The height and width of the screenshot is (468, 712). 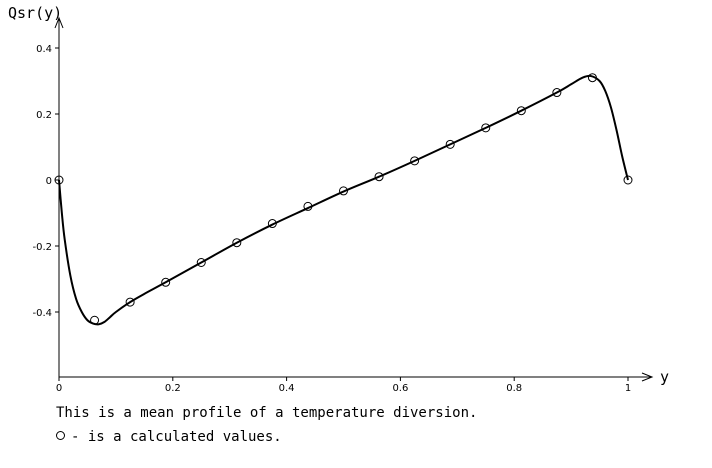 What do you see at coordinates (49, 181) in the screenshot?
I see `y-tick-label: 0` at bounding box center [49, 181].